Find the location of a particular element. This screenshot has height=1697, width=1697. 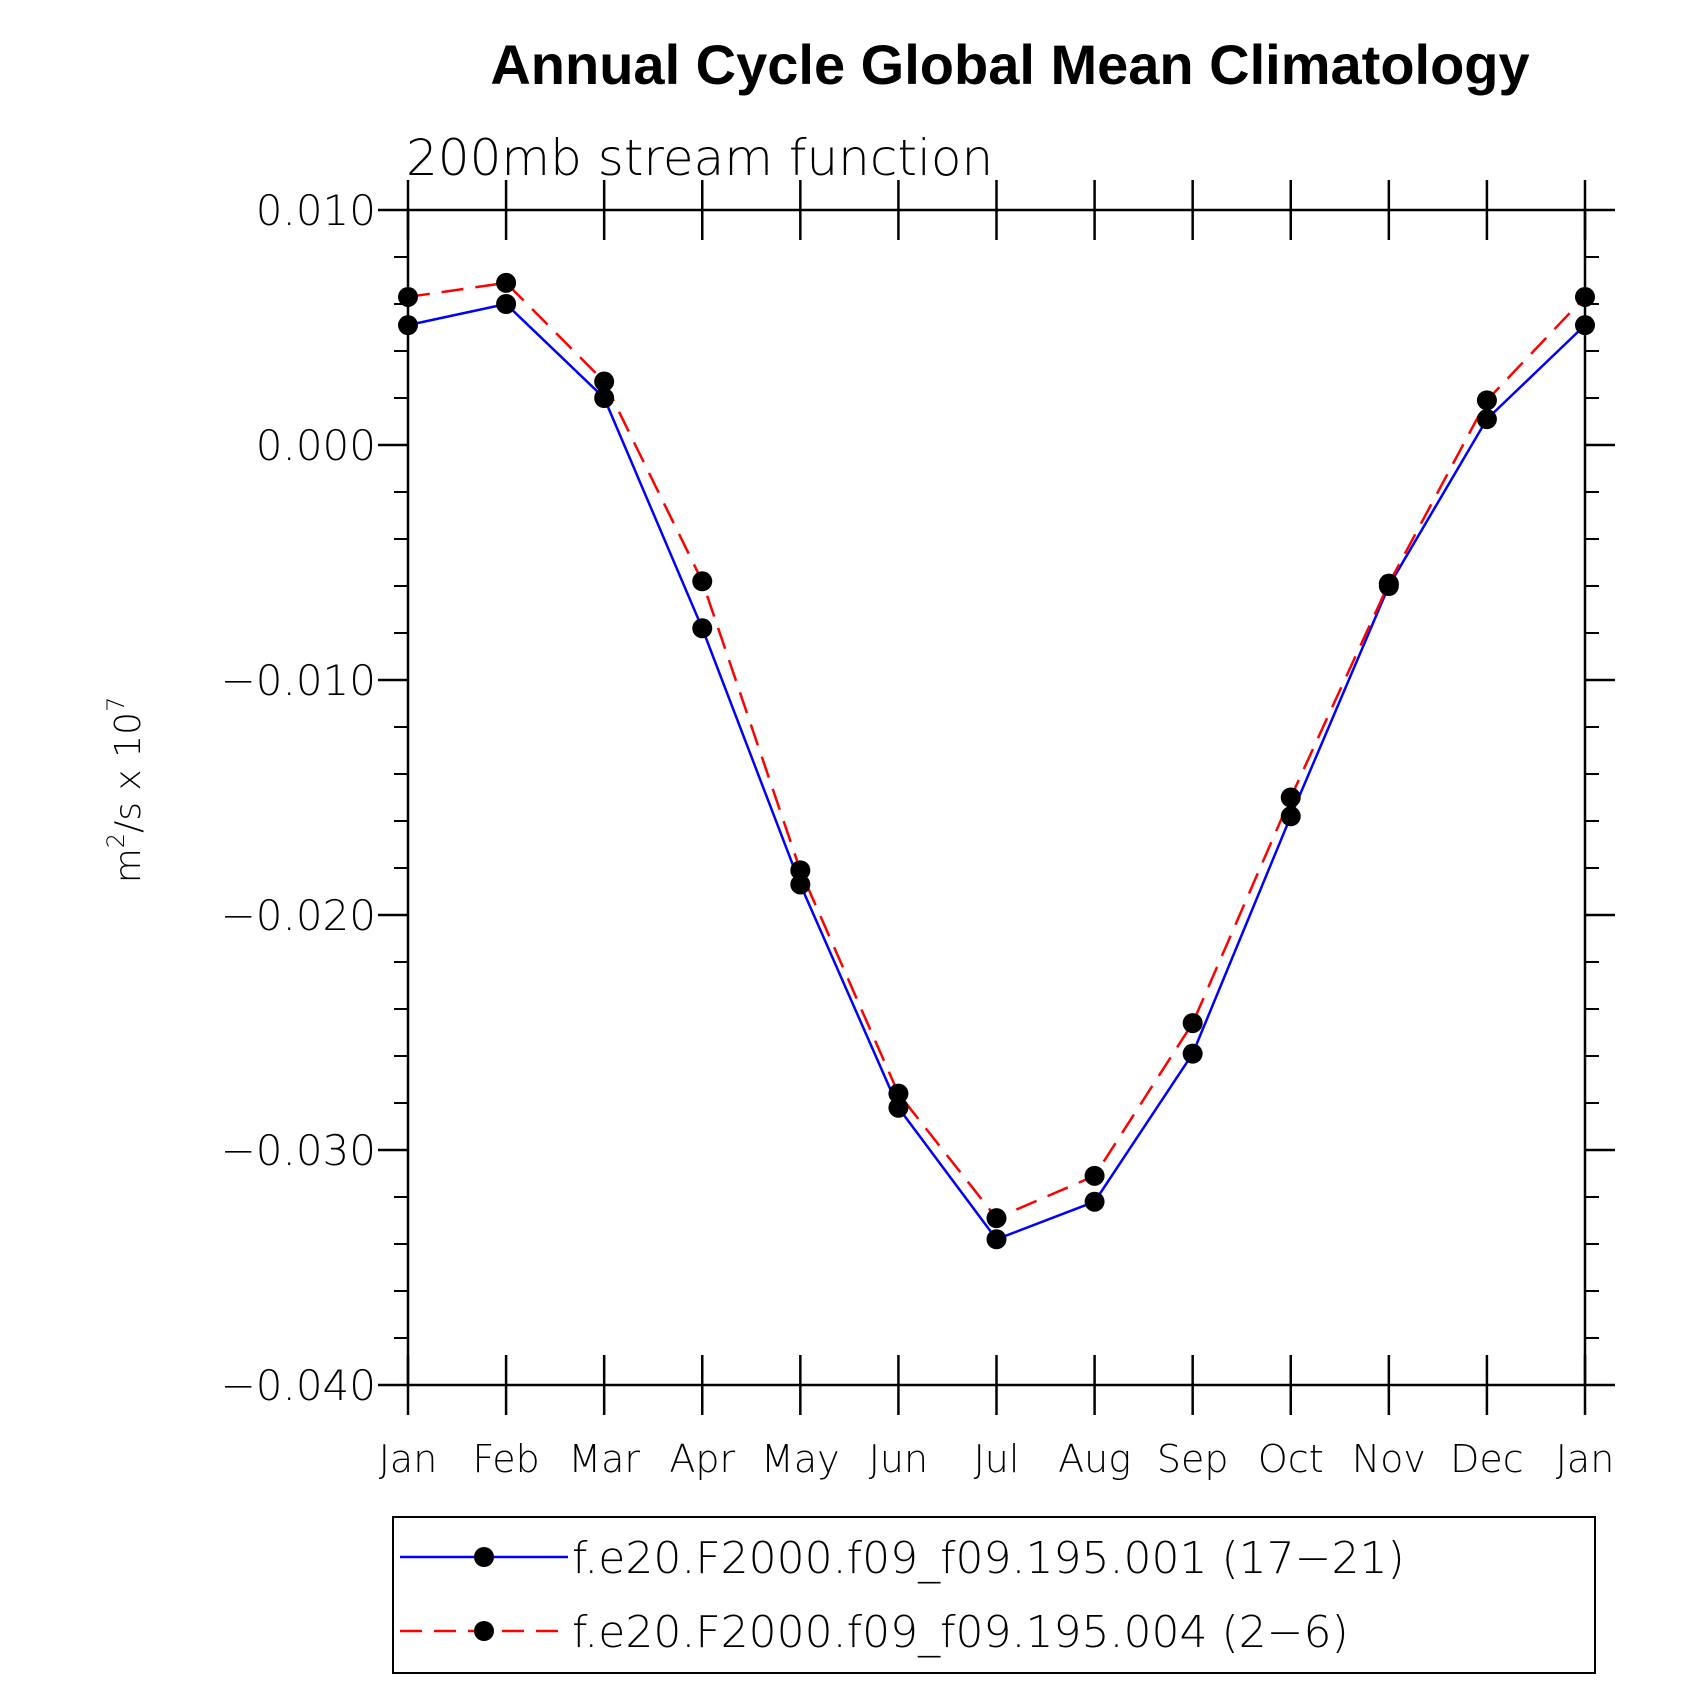

chart-subtitle: 200mb stream function is located at coordinates (699, 158).